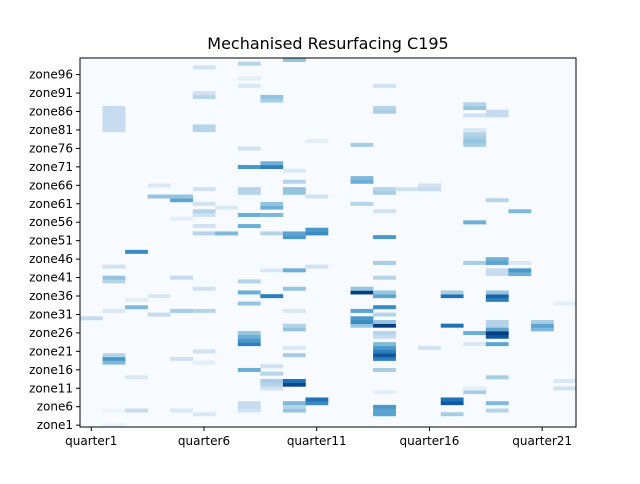  What do you see at coordinates (51, 185) in the screenshot?
I see `y-tick-label: zone66` at bounding box center [51, 185].